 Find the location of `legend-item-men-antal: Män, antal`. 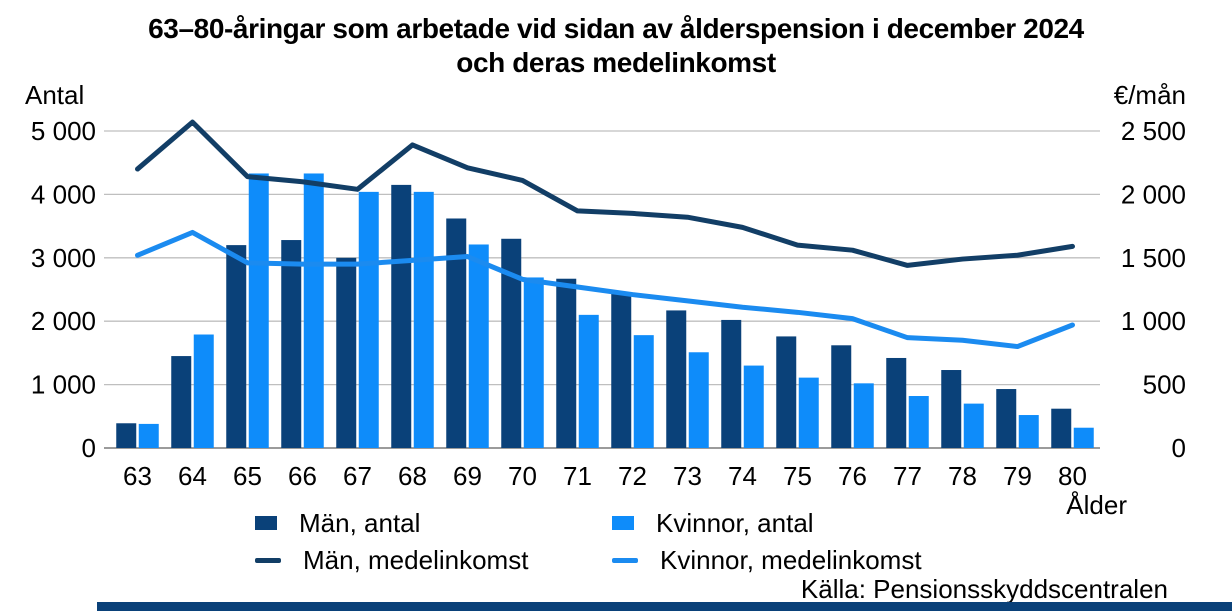

legend-item-men-antal: Män, antal is located at coordinates (337, 523).